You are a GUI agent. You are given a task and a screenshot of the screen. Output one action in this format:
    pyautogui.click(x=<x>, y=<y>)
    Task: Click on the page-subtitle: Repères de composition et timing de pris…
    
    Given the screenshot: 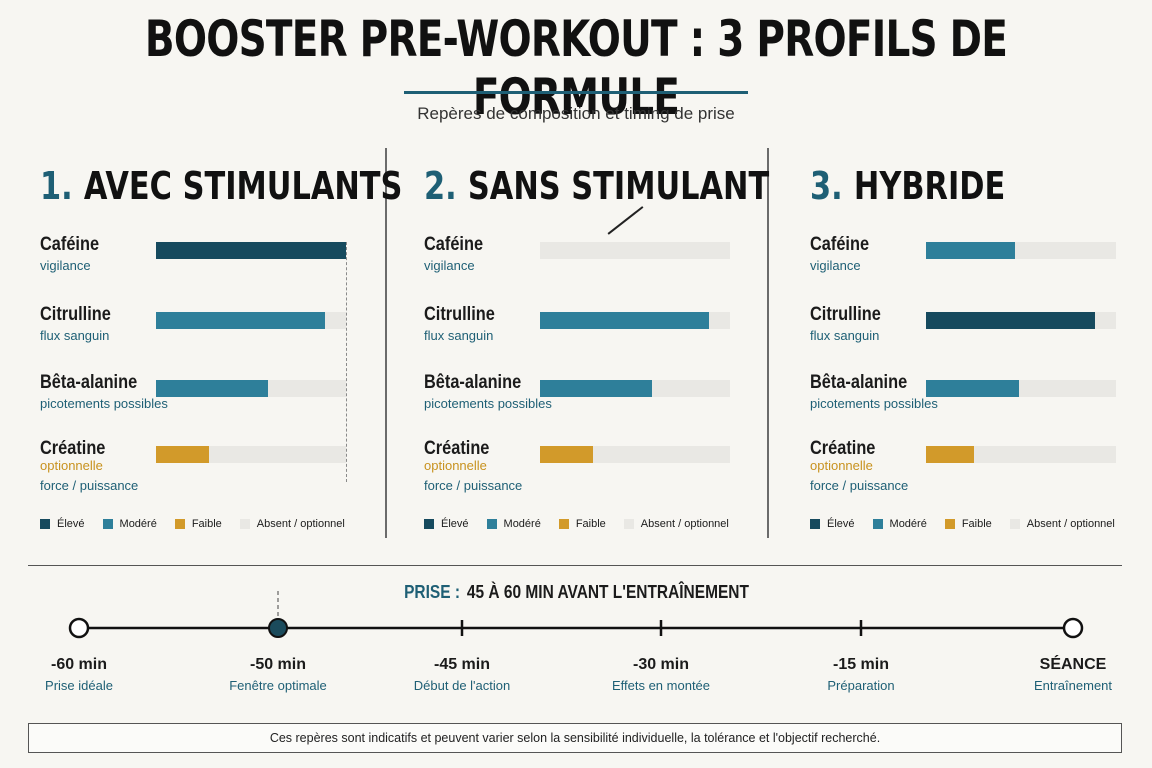 What is the action you would take?
    pyautogui.click(x=576, y=113)
    